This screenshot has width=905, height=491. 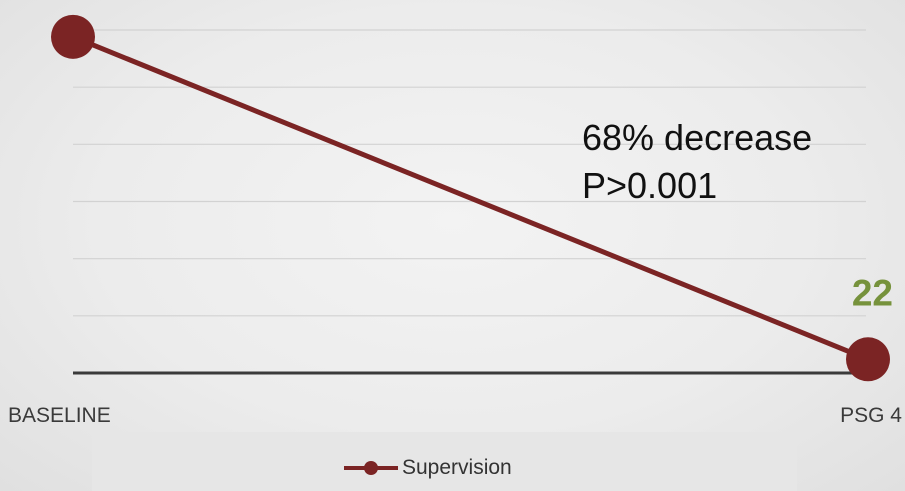 What do you see at coordinates (455, 415) in the screenshot?
I see `x-tick-labels: BASELINE PSG 4` at bounding box center [455, 415].